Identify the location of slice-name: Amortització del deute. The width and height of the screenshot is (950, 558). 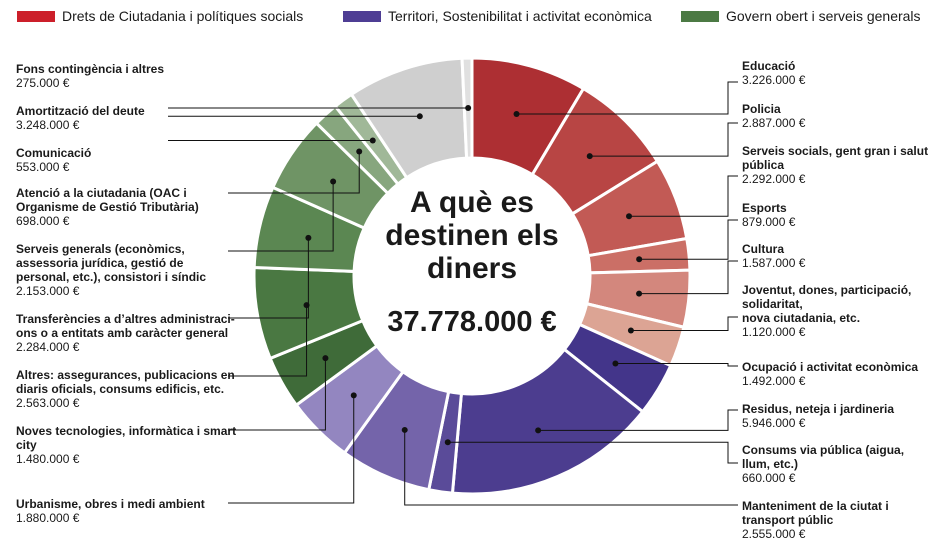
(80, 111).